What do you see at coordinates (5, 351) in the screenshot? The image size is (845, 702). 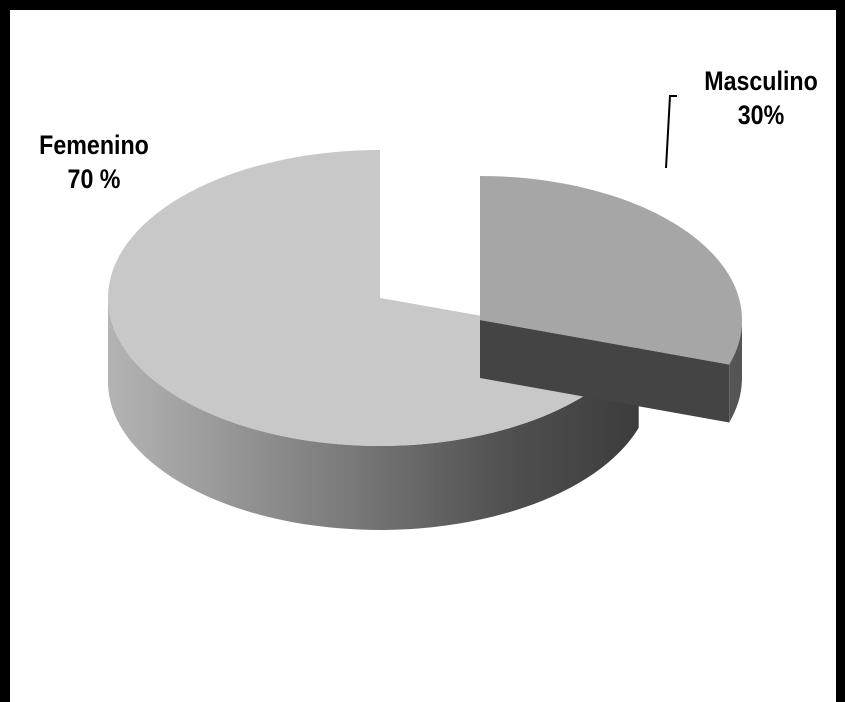 I see `frame-border-left` at bounding box center [5, 351].